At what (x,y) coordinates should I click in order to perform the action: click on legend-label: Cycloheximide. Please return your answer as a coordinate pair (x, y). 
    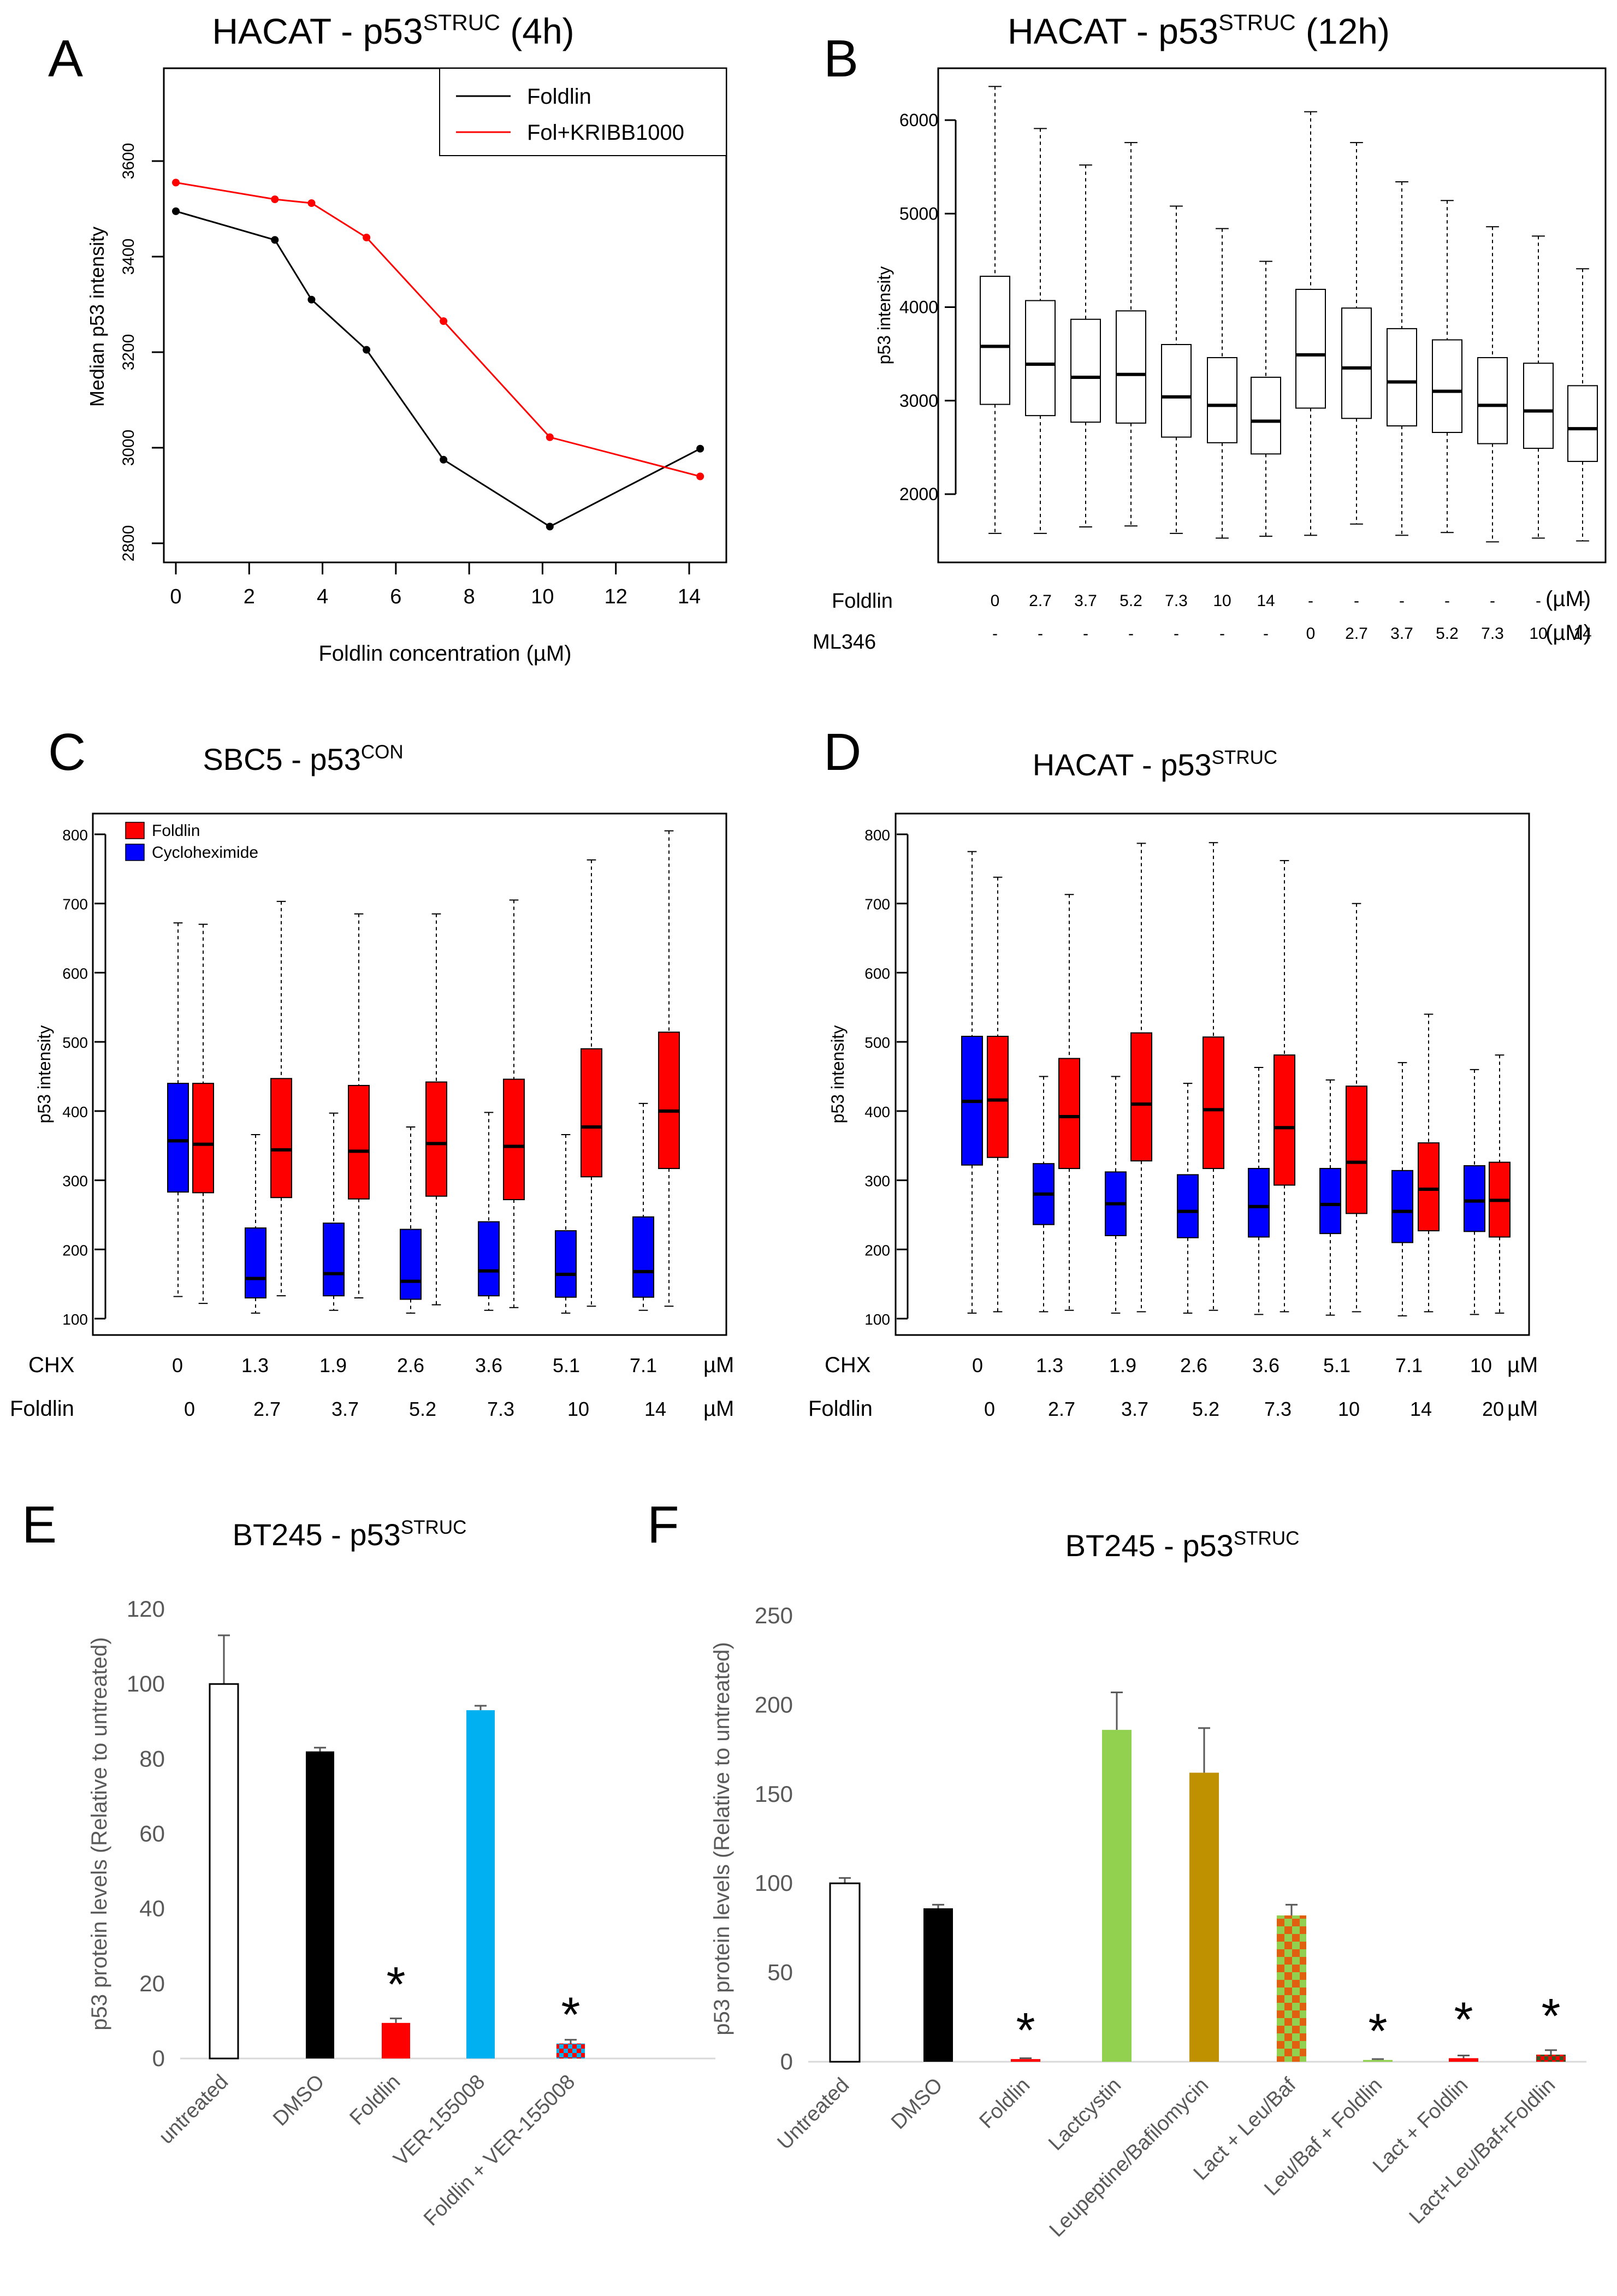
    Looking at the image, I should click on (205, 853).